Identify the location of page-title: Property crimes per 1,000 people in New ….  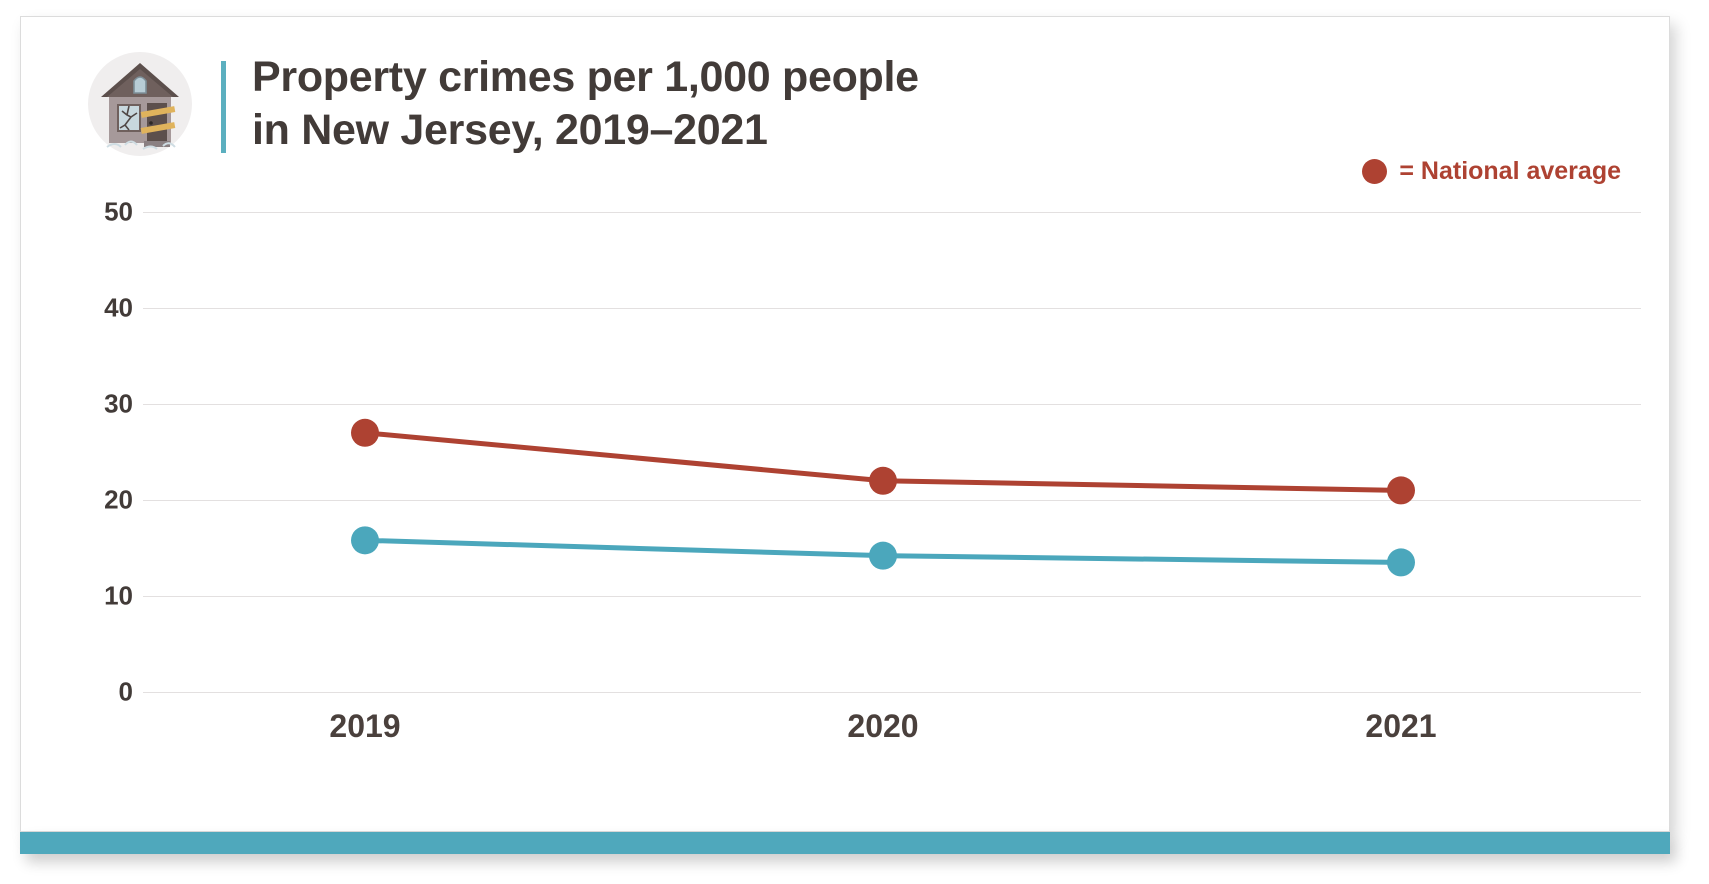
(585, 104).